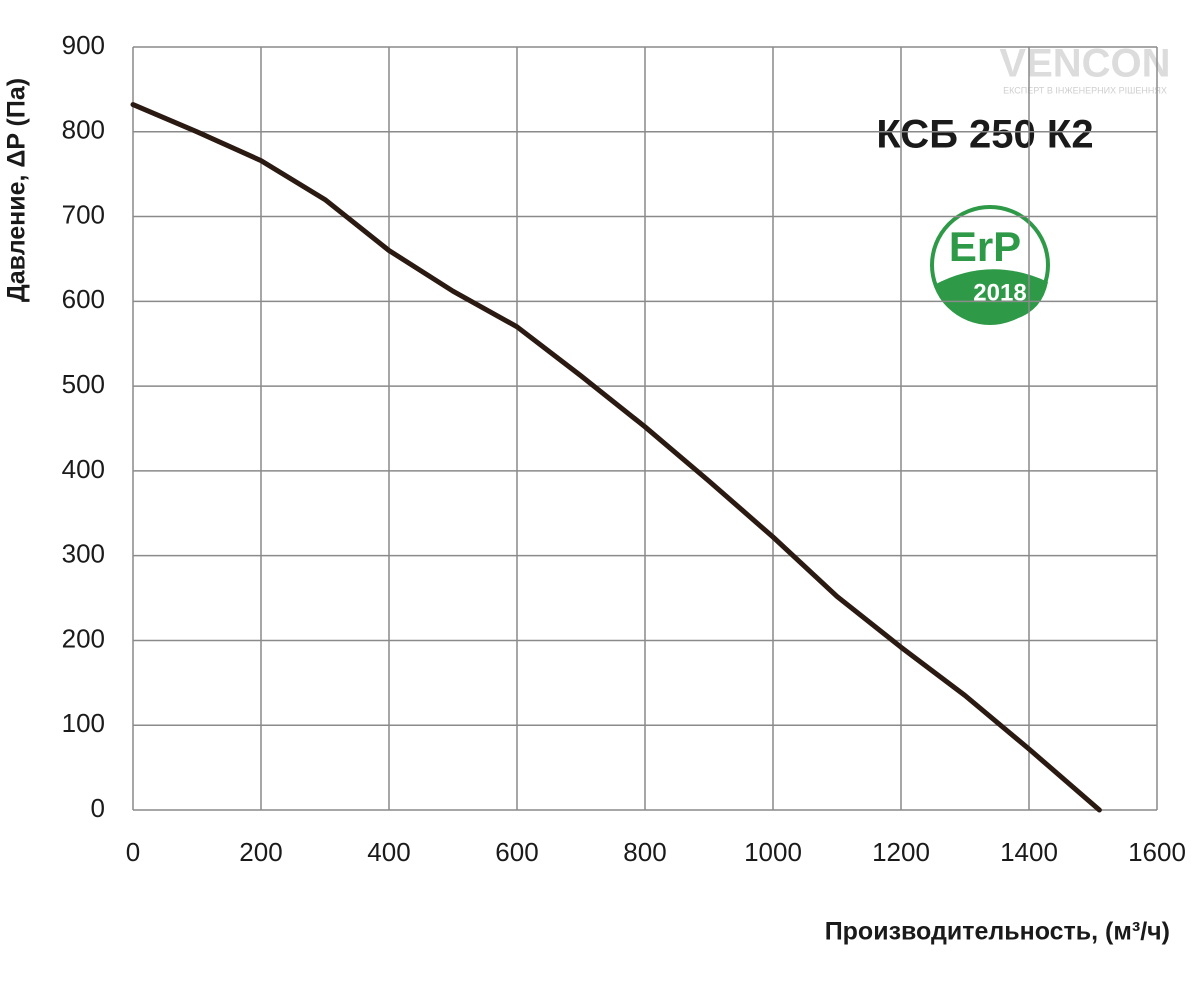  What do you see at coordinates (1029, 852) in the screenshot?
I see `x-tick-label: 1400` at bounding box center [1029, 852].